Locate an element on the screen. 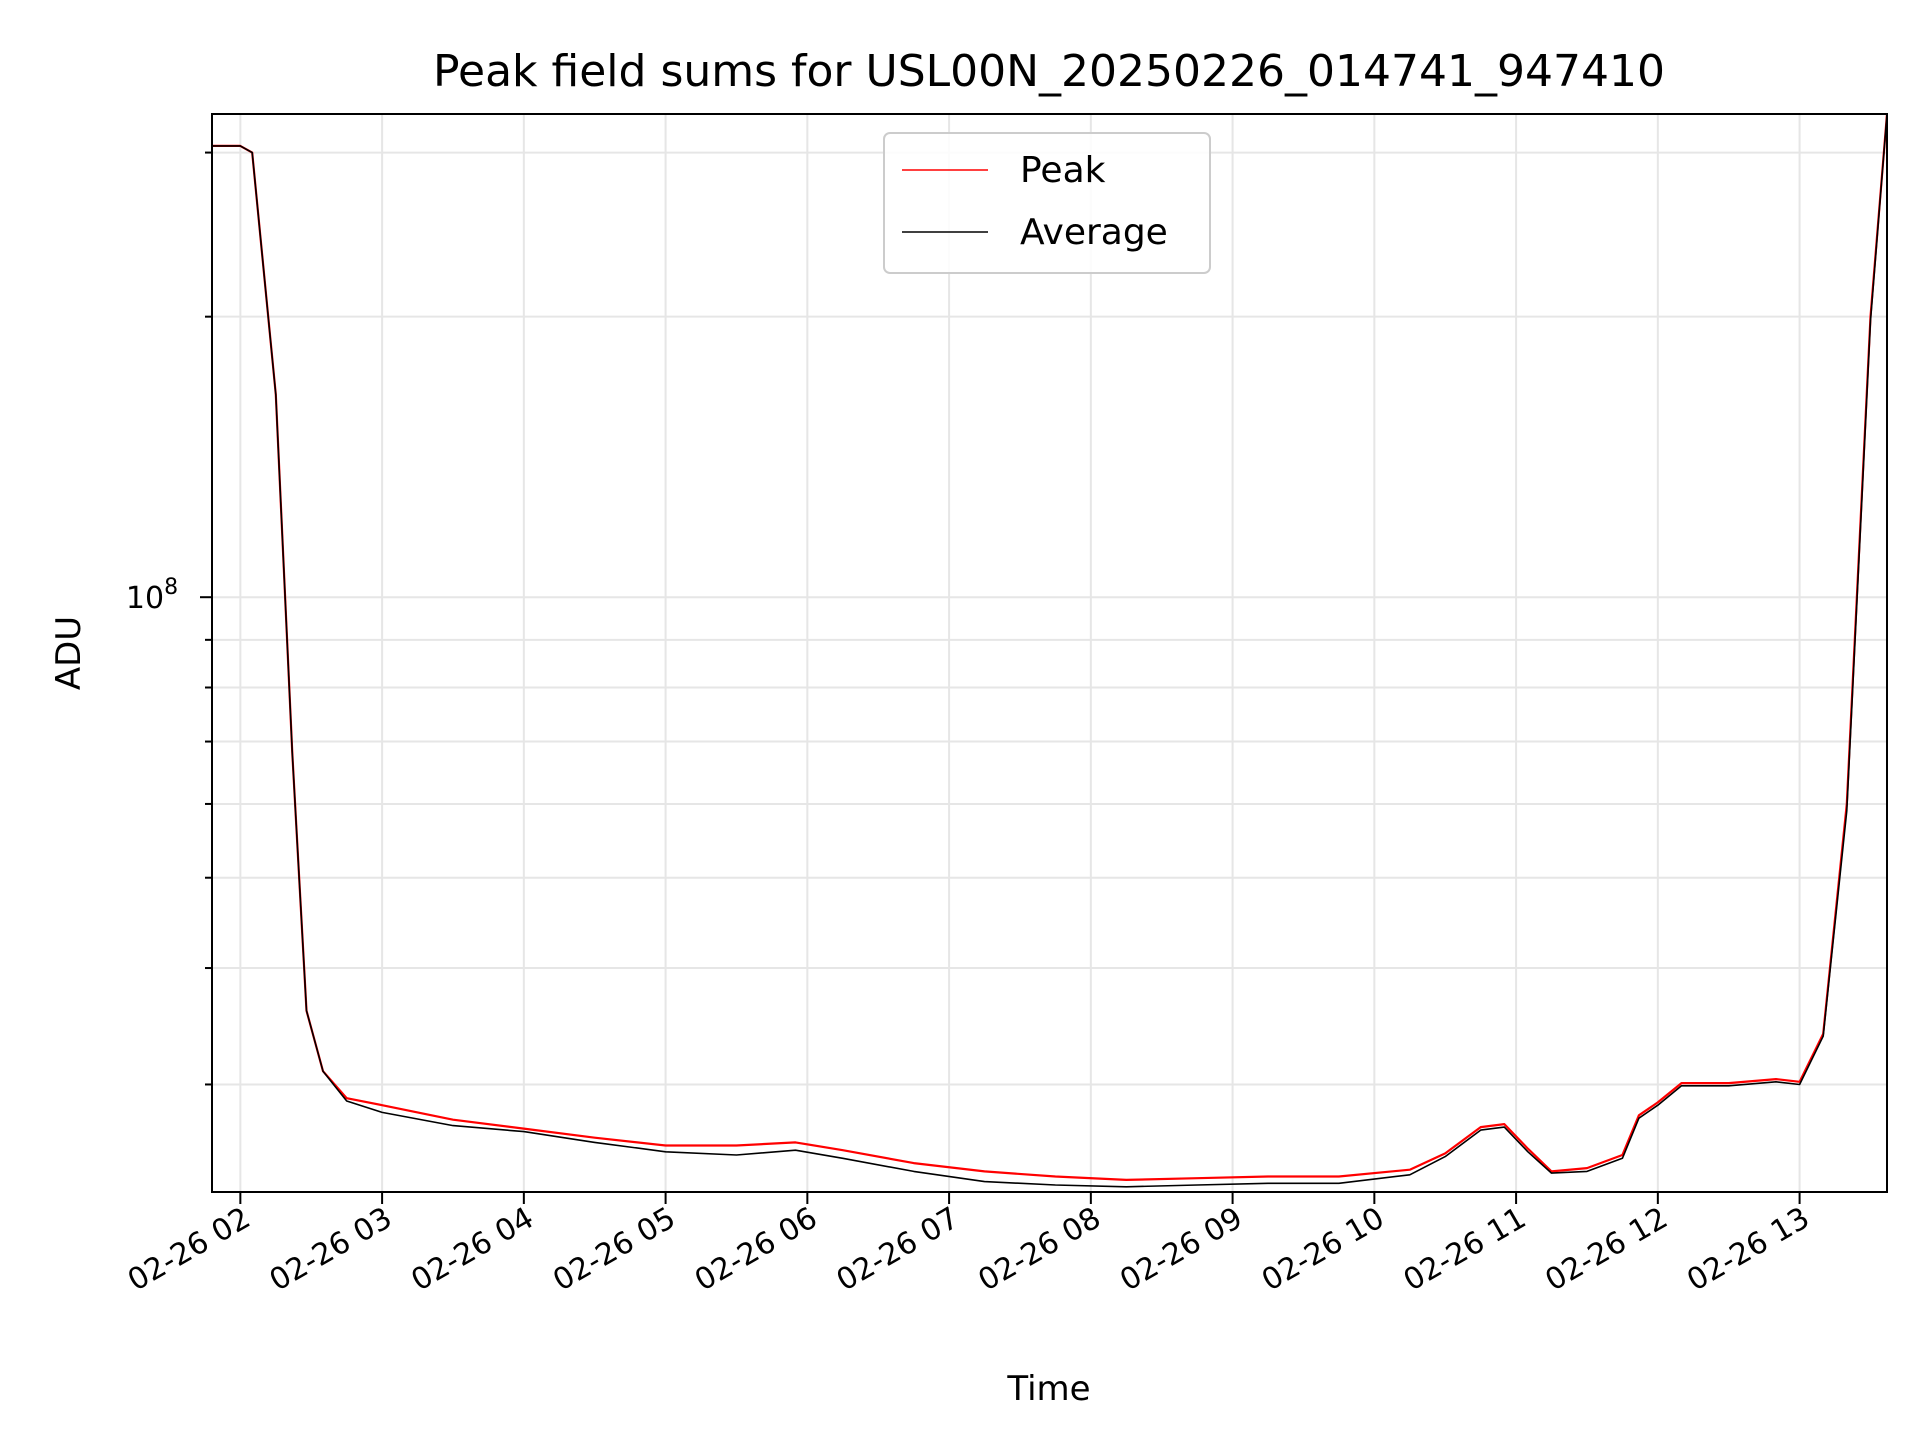  legend: Peak Average is located at coordinates (1047, 203).